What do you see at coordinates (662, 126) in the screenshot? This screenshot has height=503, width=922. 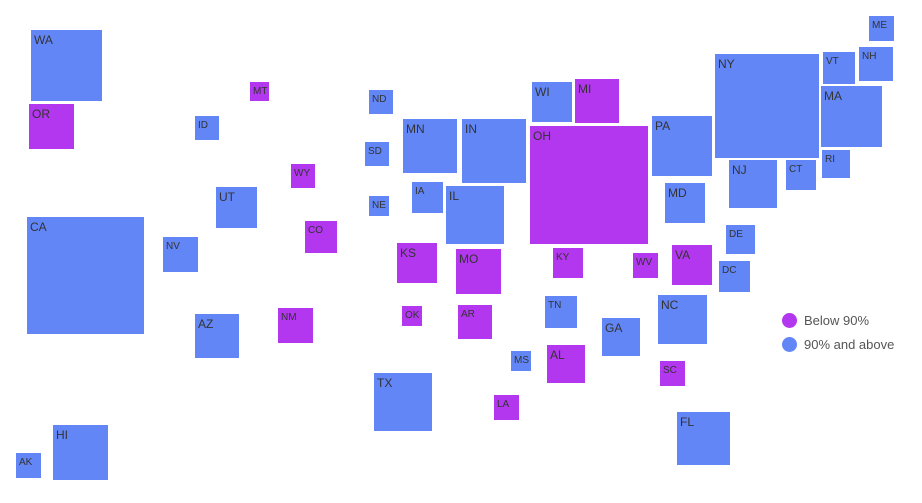 I see `state-label-pa: PA` at bounding box center [662, 126].